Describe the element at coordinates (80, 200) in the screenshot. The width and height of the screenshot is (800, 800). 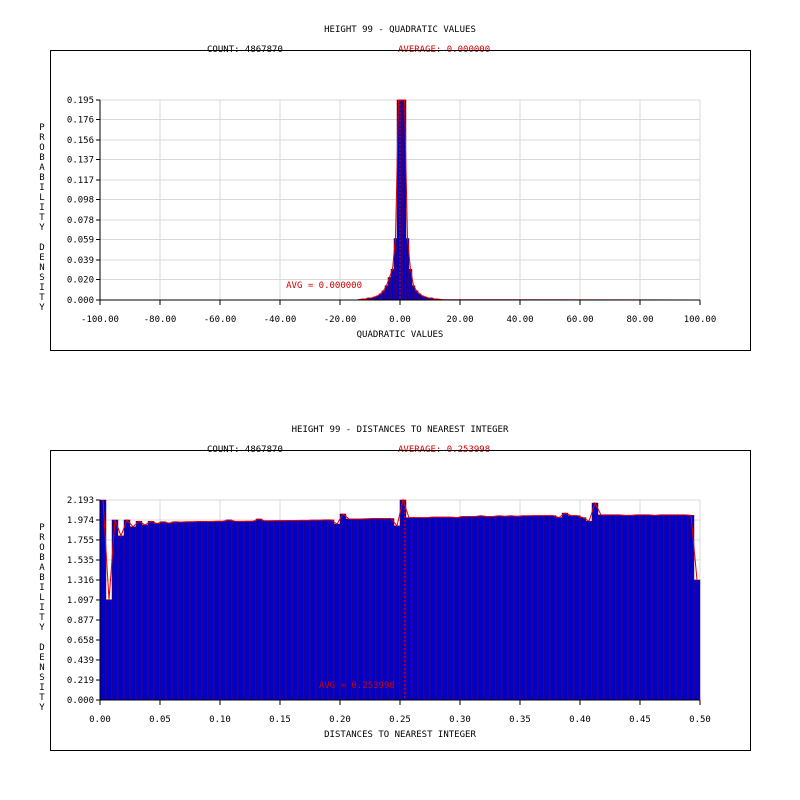
I see `y-tick-label: 0.098` at that location.